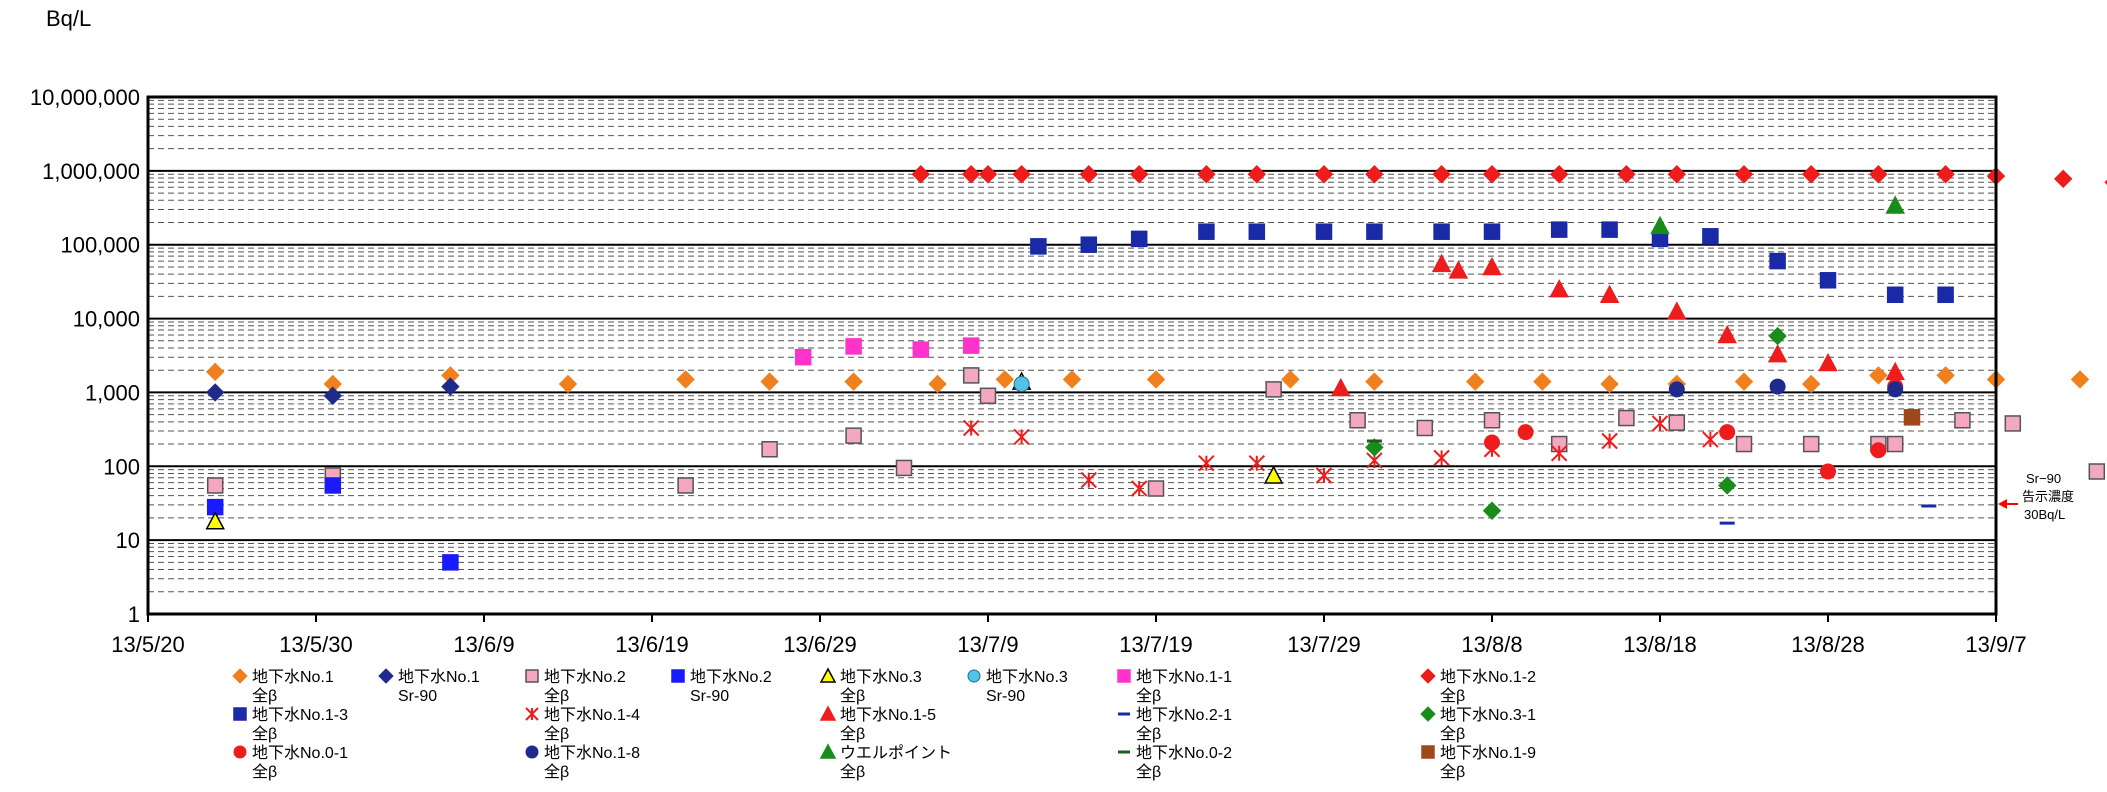 This screenshot has width=2107, height=792. I want to click on legend-label: 地下水No.0-2, so click(1184, 753).